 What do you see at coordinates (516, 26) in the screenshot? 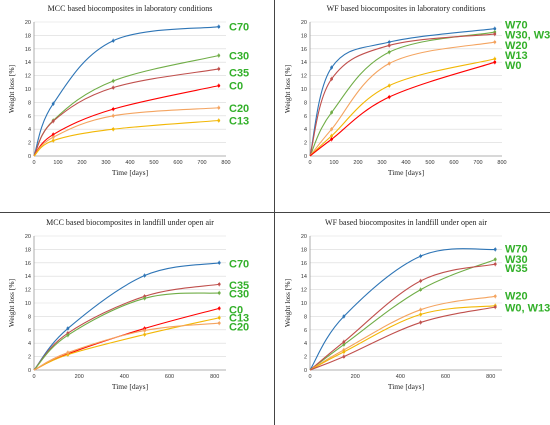
I see `series-end-label: W70` at bounding box center [516, 26].